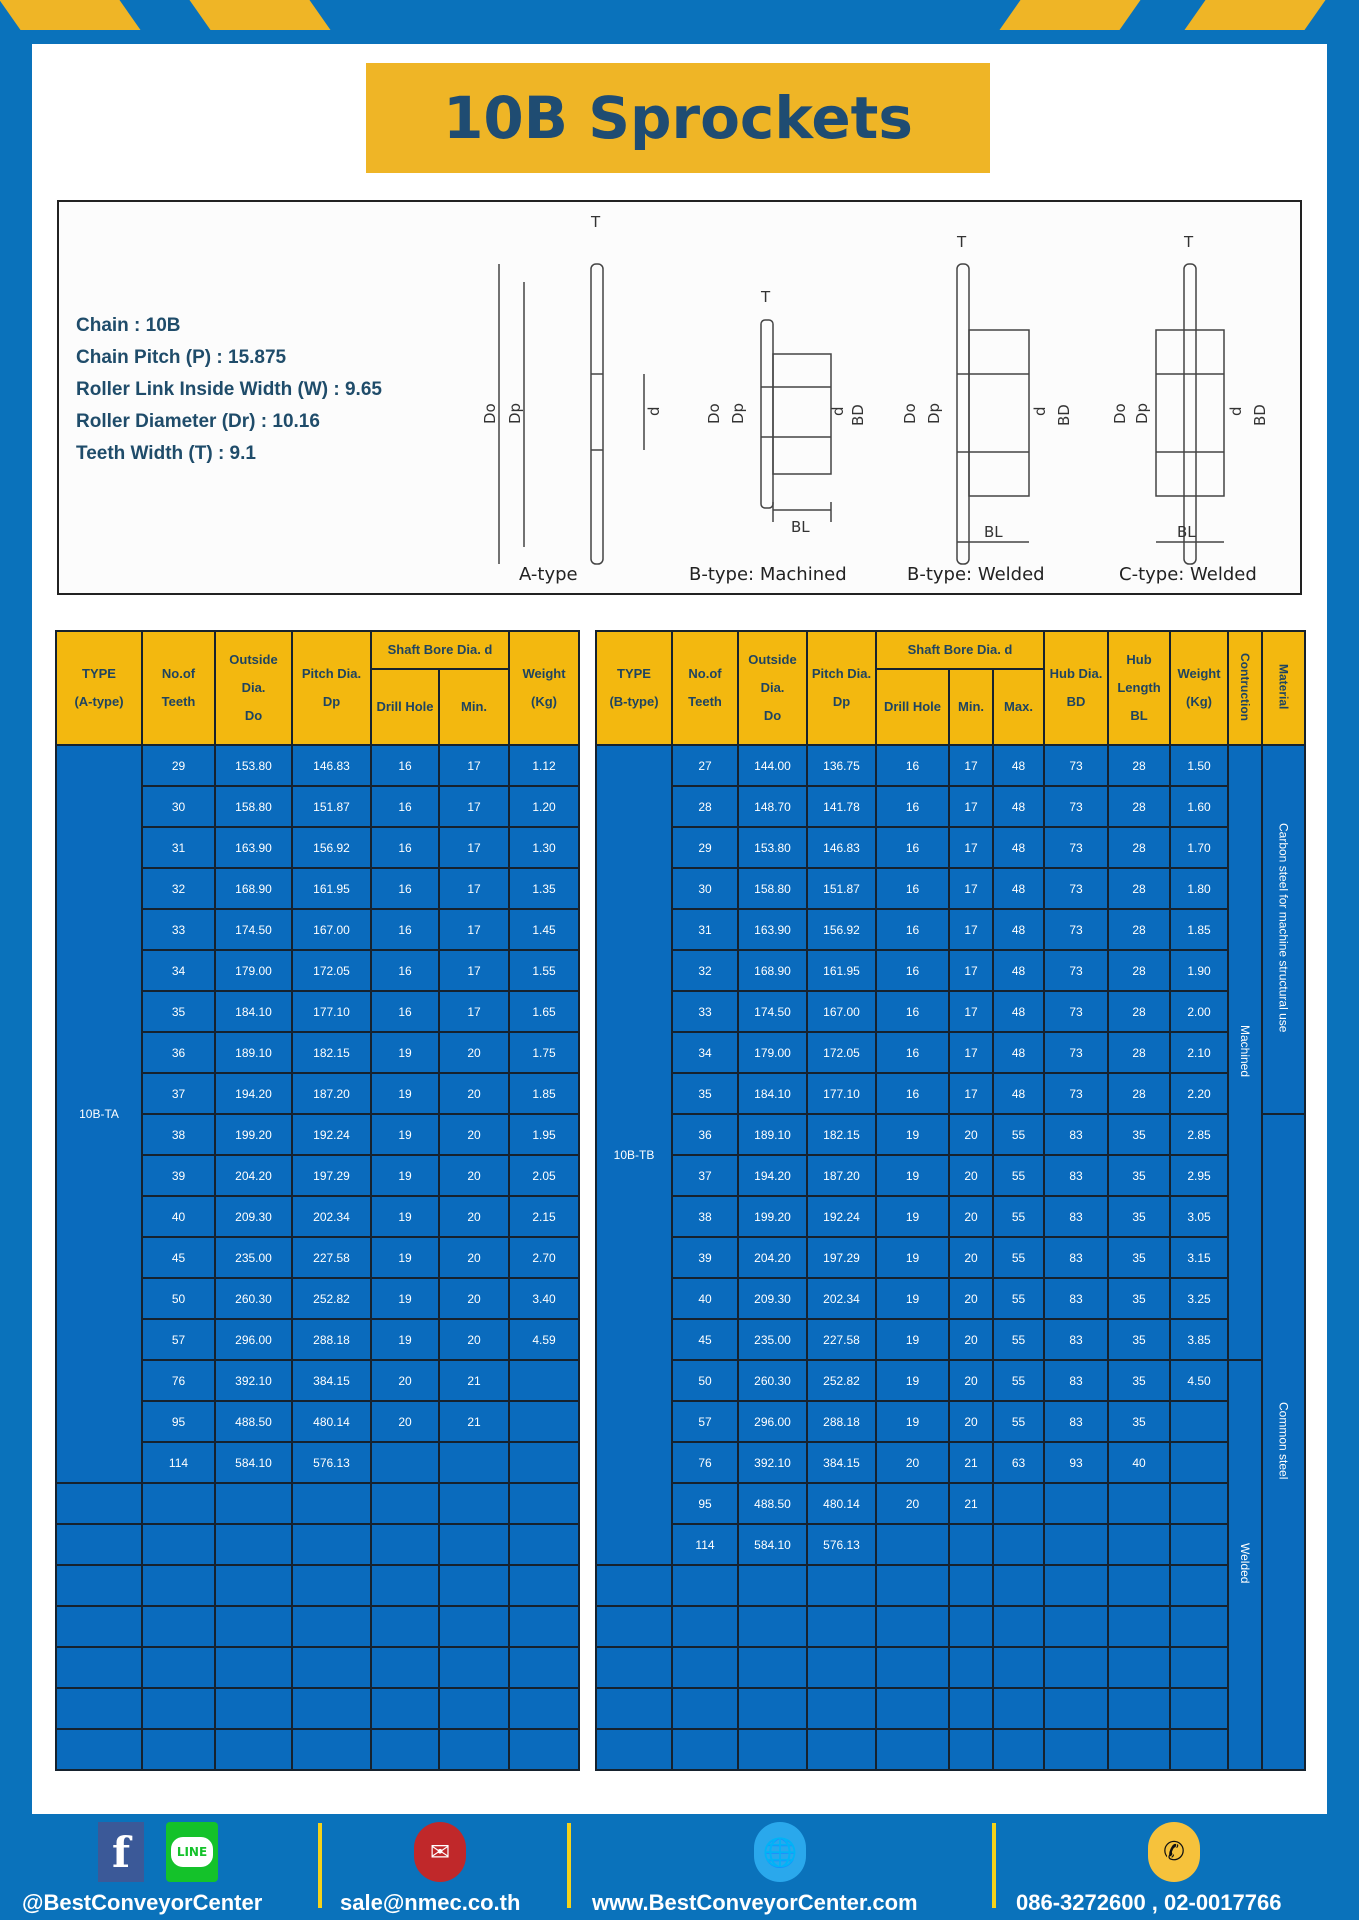  Describe the element at coordinates (767, 414) in the screenshot. I see `b-machined-profile` at that location.